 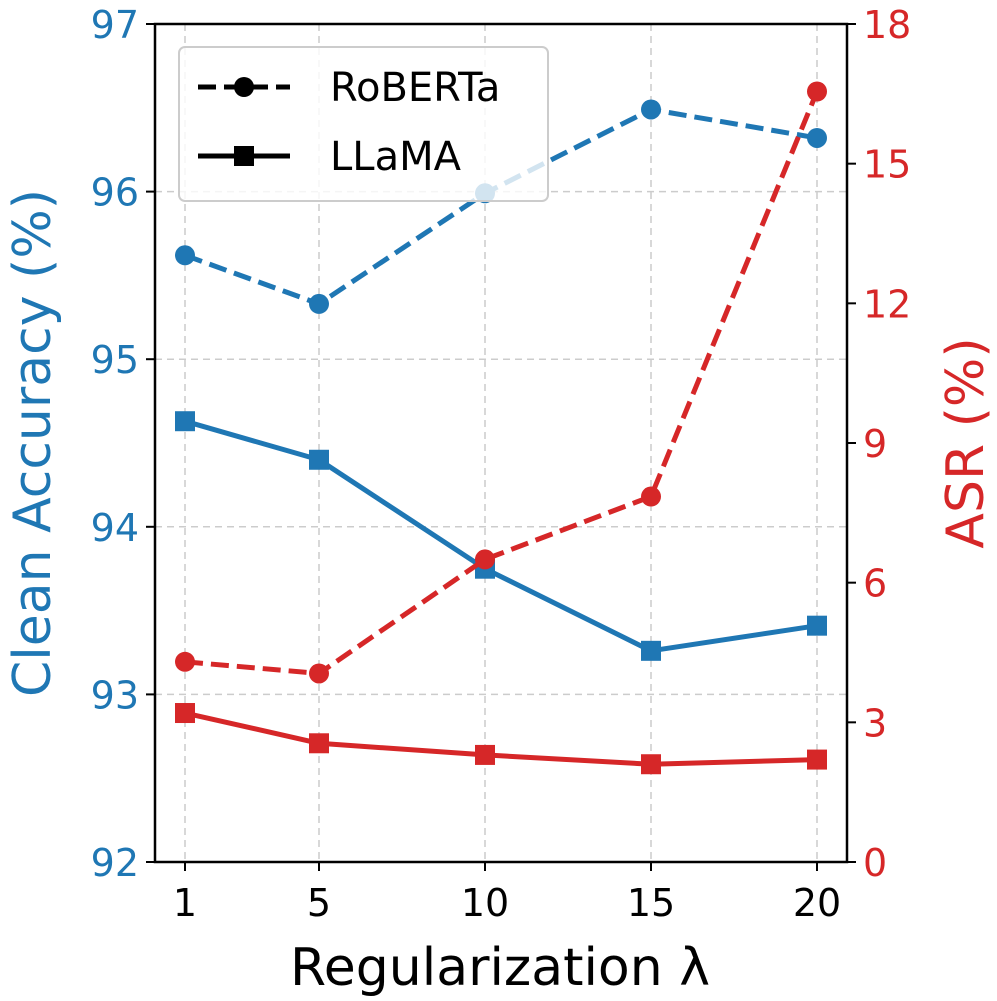 What do you see at coordinates (115, 863) in the screenshot?
I see `left-y-tick-label: 92` at bounding box center [115, 863].